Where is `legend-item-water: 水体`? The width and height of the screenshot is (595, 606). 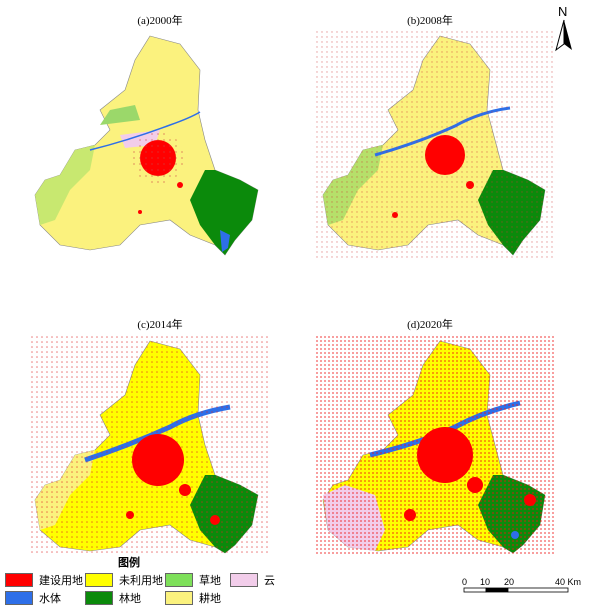
legend-item-water: 水体 is located at coordinates (33, 598).